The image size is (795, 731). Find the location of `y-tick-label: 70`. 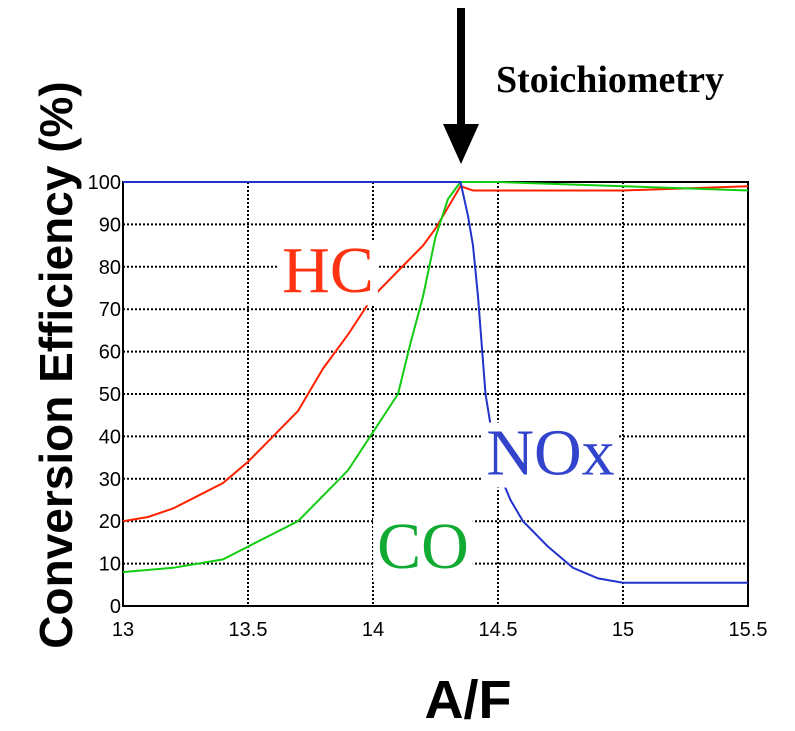

y-tick-label: 70 is located at coordinates (110, 310).